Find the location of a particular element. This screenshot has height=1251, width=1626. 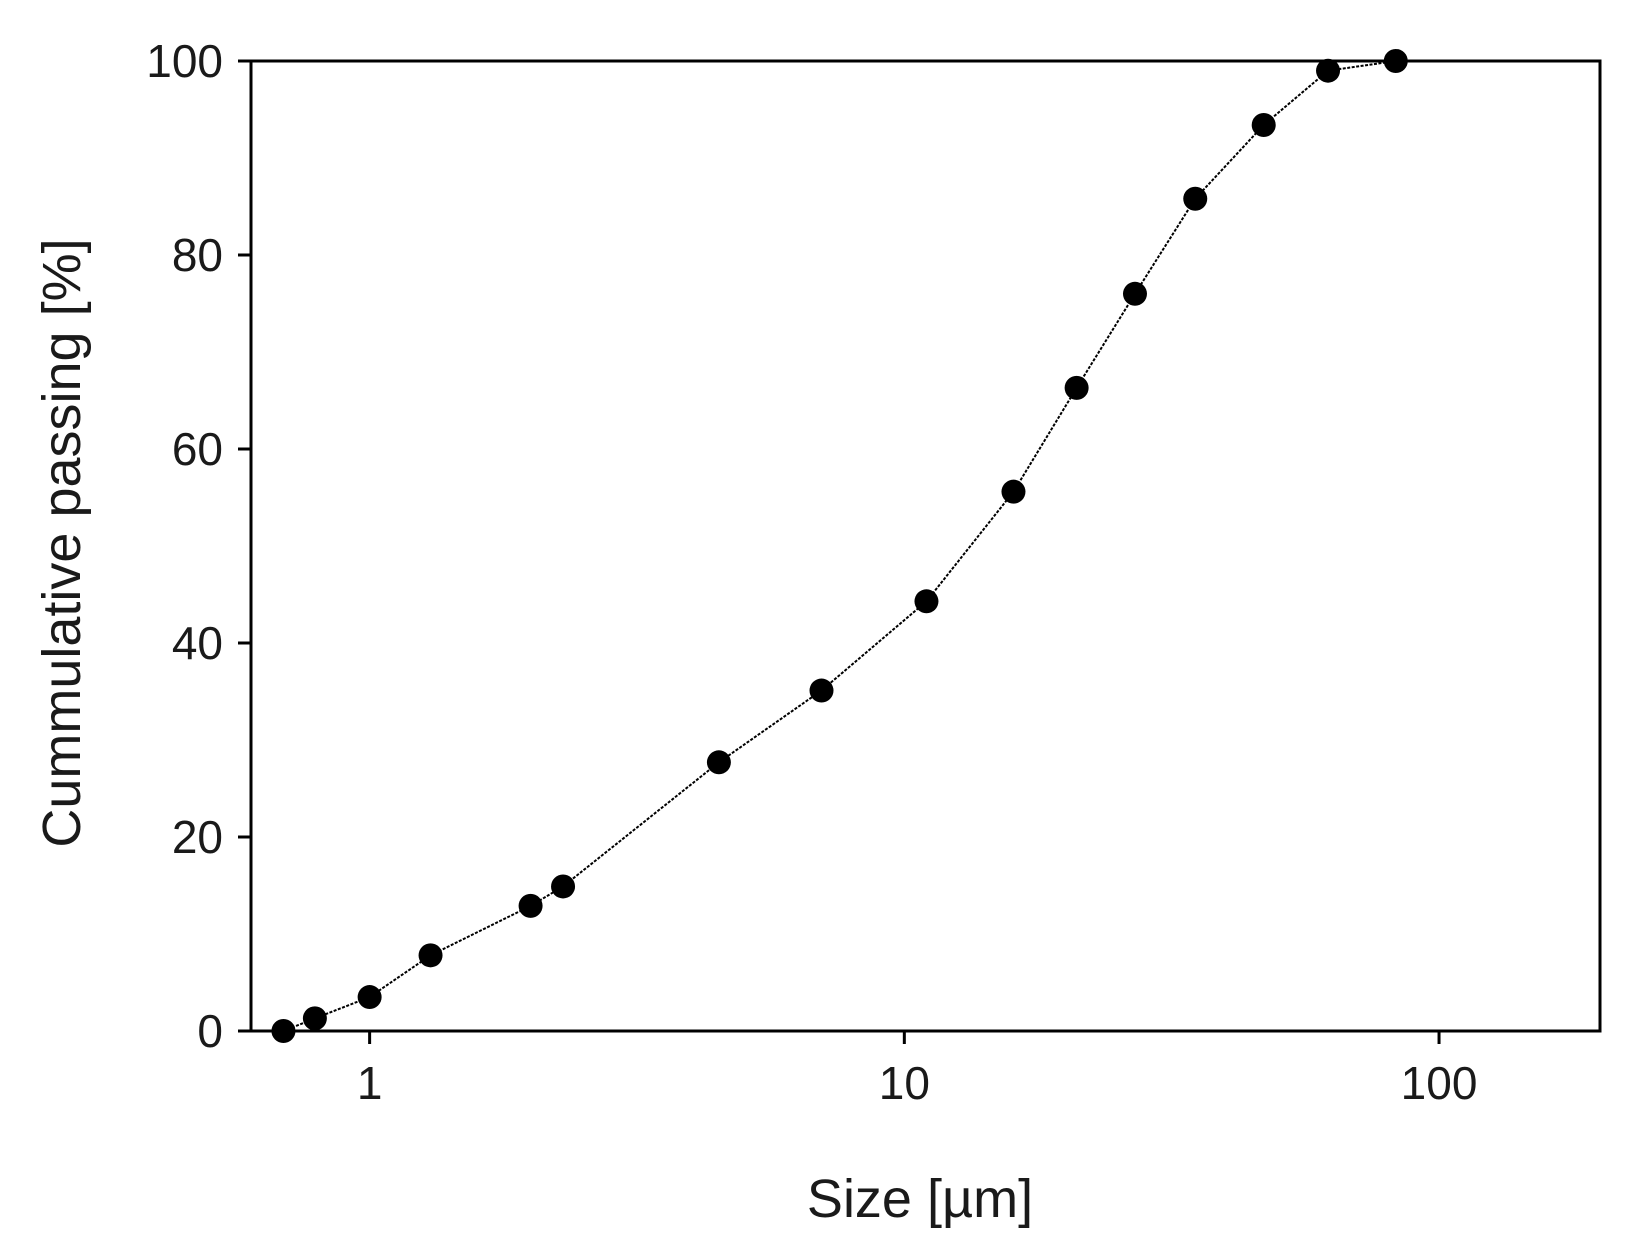

y-tick-label: 0 is located at coordinates (210, 1031).